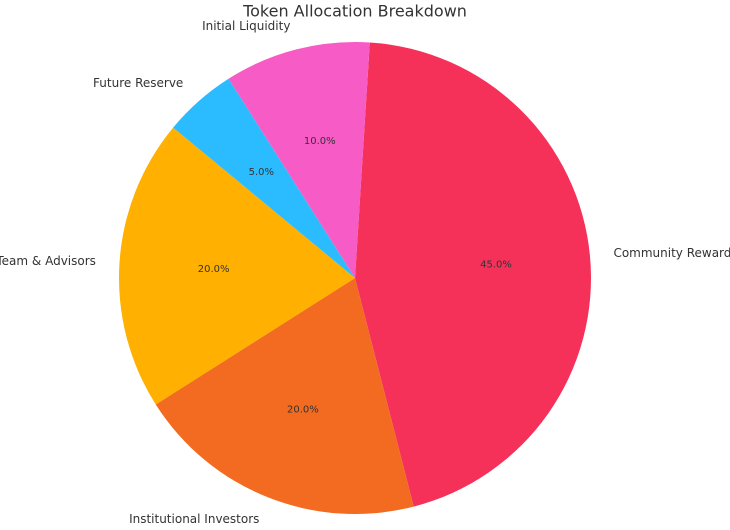 This screenshot has width=730, height=530. Describe the element at coordinates (354, 11) in the screenshot. I see `chart-title: Token Allocation Breakdown` at that location.